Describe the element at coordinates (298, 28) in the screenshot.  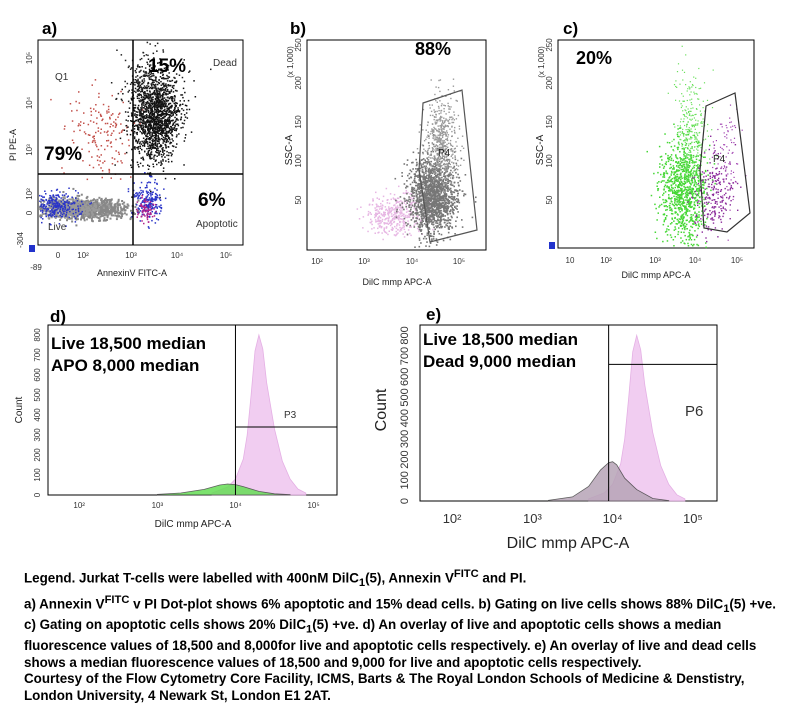
I see `panel-b-label: b)` at that location.